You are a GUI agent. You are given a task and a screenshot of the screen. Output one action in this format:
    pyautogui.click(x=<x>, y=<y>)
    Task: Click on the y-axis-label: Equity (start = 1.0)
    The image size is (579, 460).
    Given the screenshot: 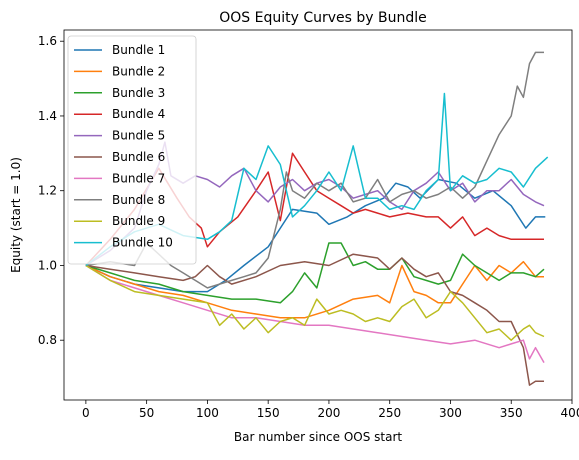 What is the action you would take?
    pyautogui.click(x=16, y=215)
    